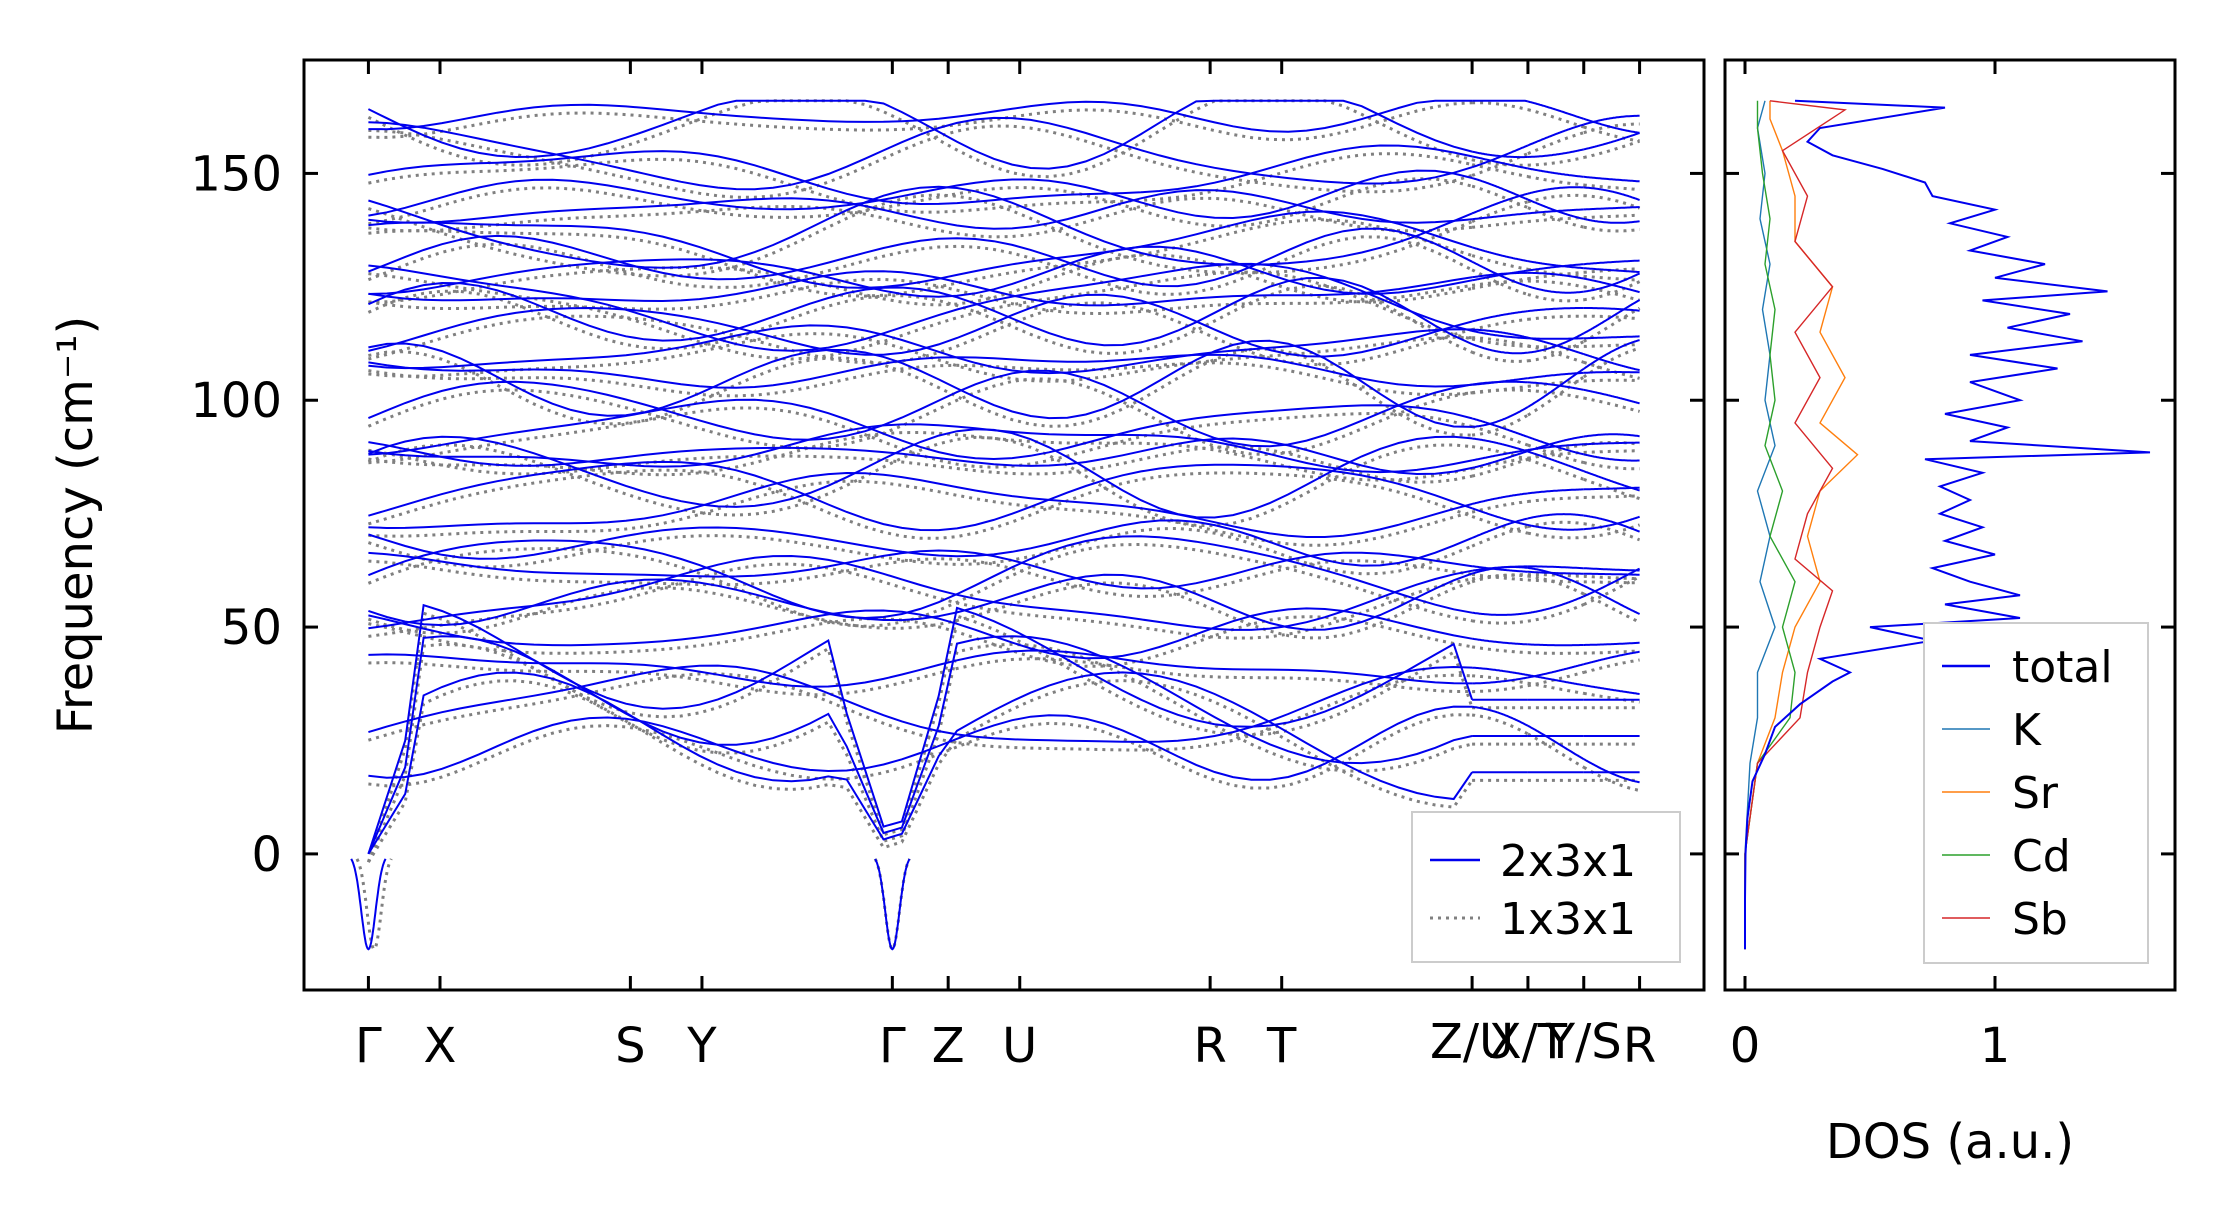 Image resolution: width=2222 pixels, height=1220 pixels. I want to click on y-tick-label: 100, so click(236, 401).